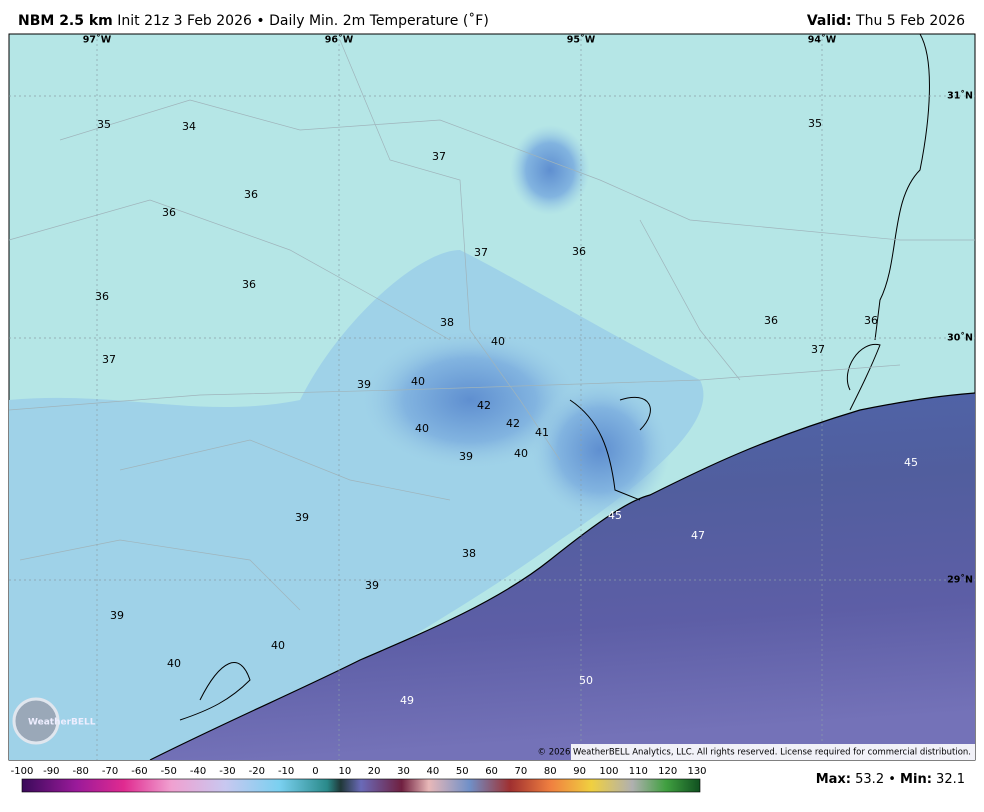 The image size is (984, 812). I want to click on max-label: Max:, so click(833, 779).